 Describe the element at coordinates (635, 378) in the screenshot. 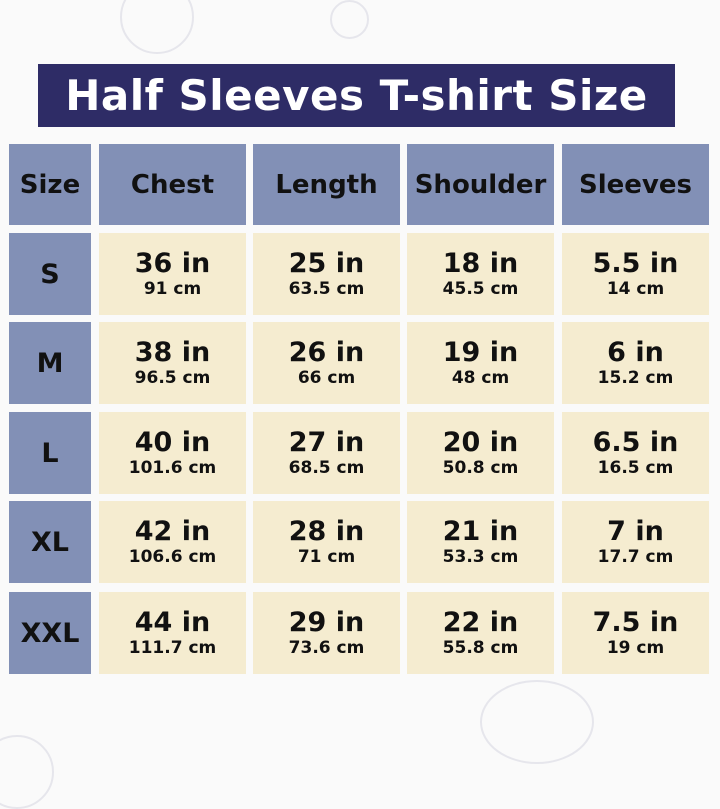

I see `cm-value: 15.2 cm` at that location.